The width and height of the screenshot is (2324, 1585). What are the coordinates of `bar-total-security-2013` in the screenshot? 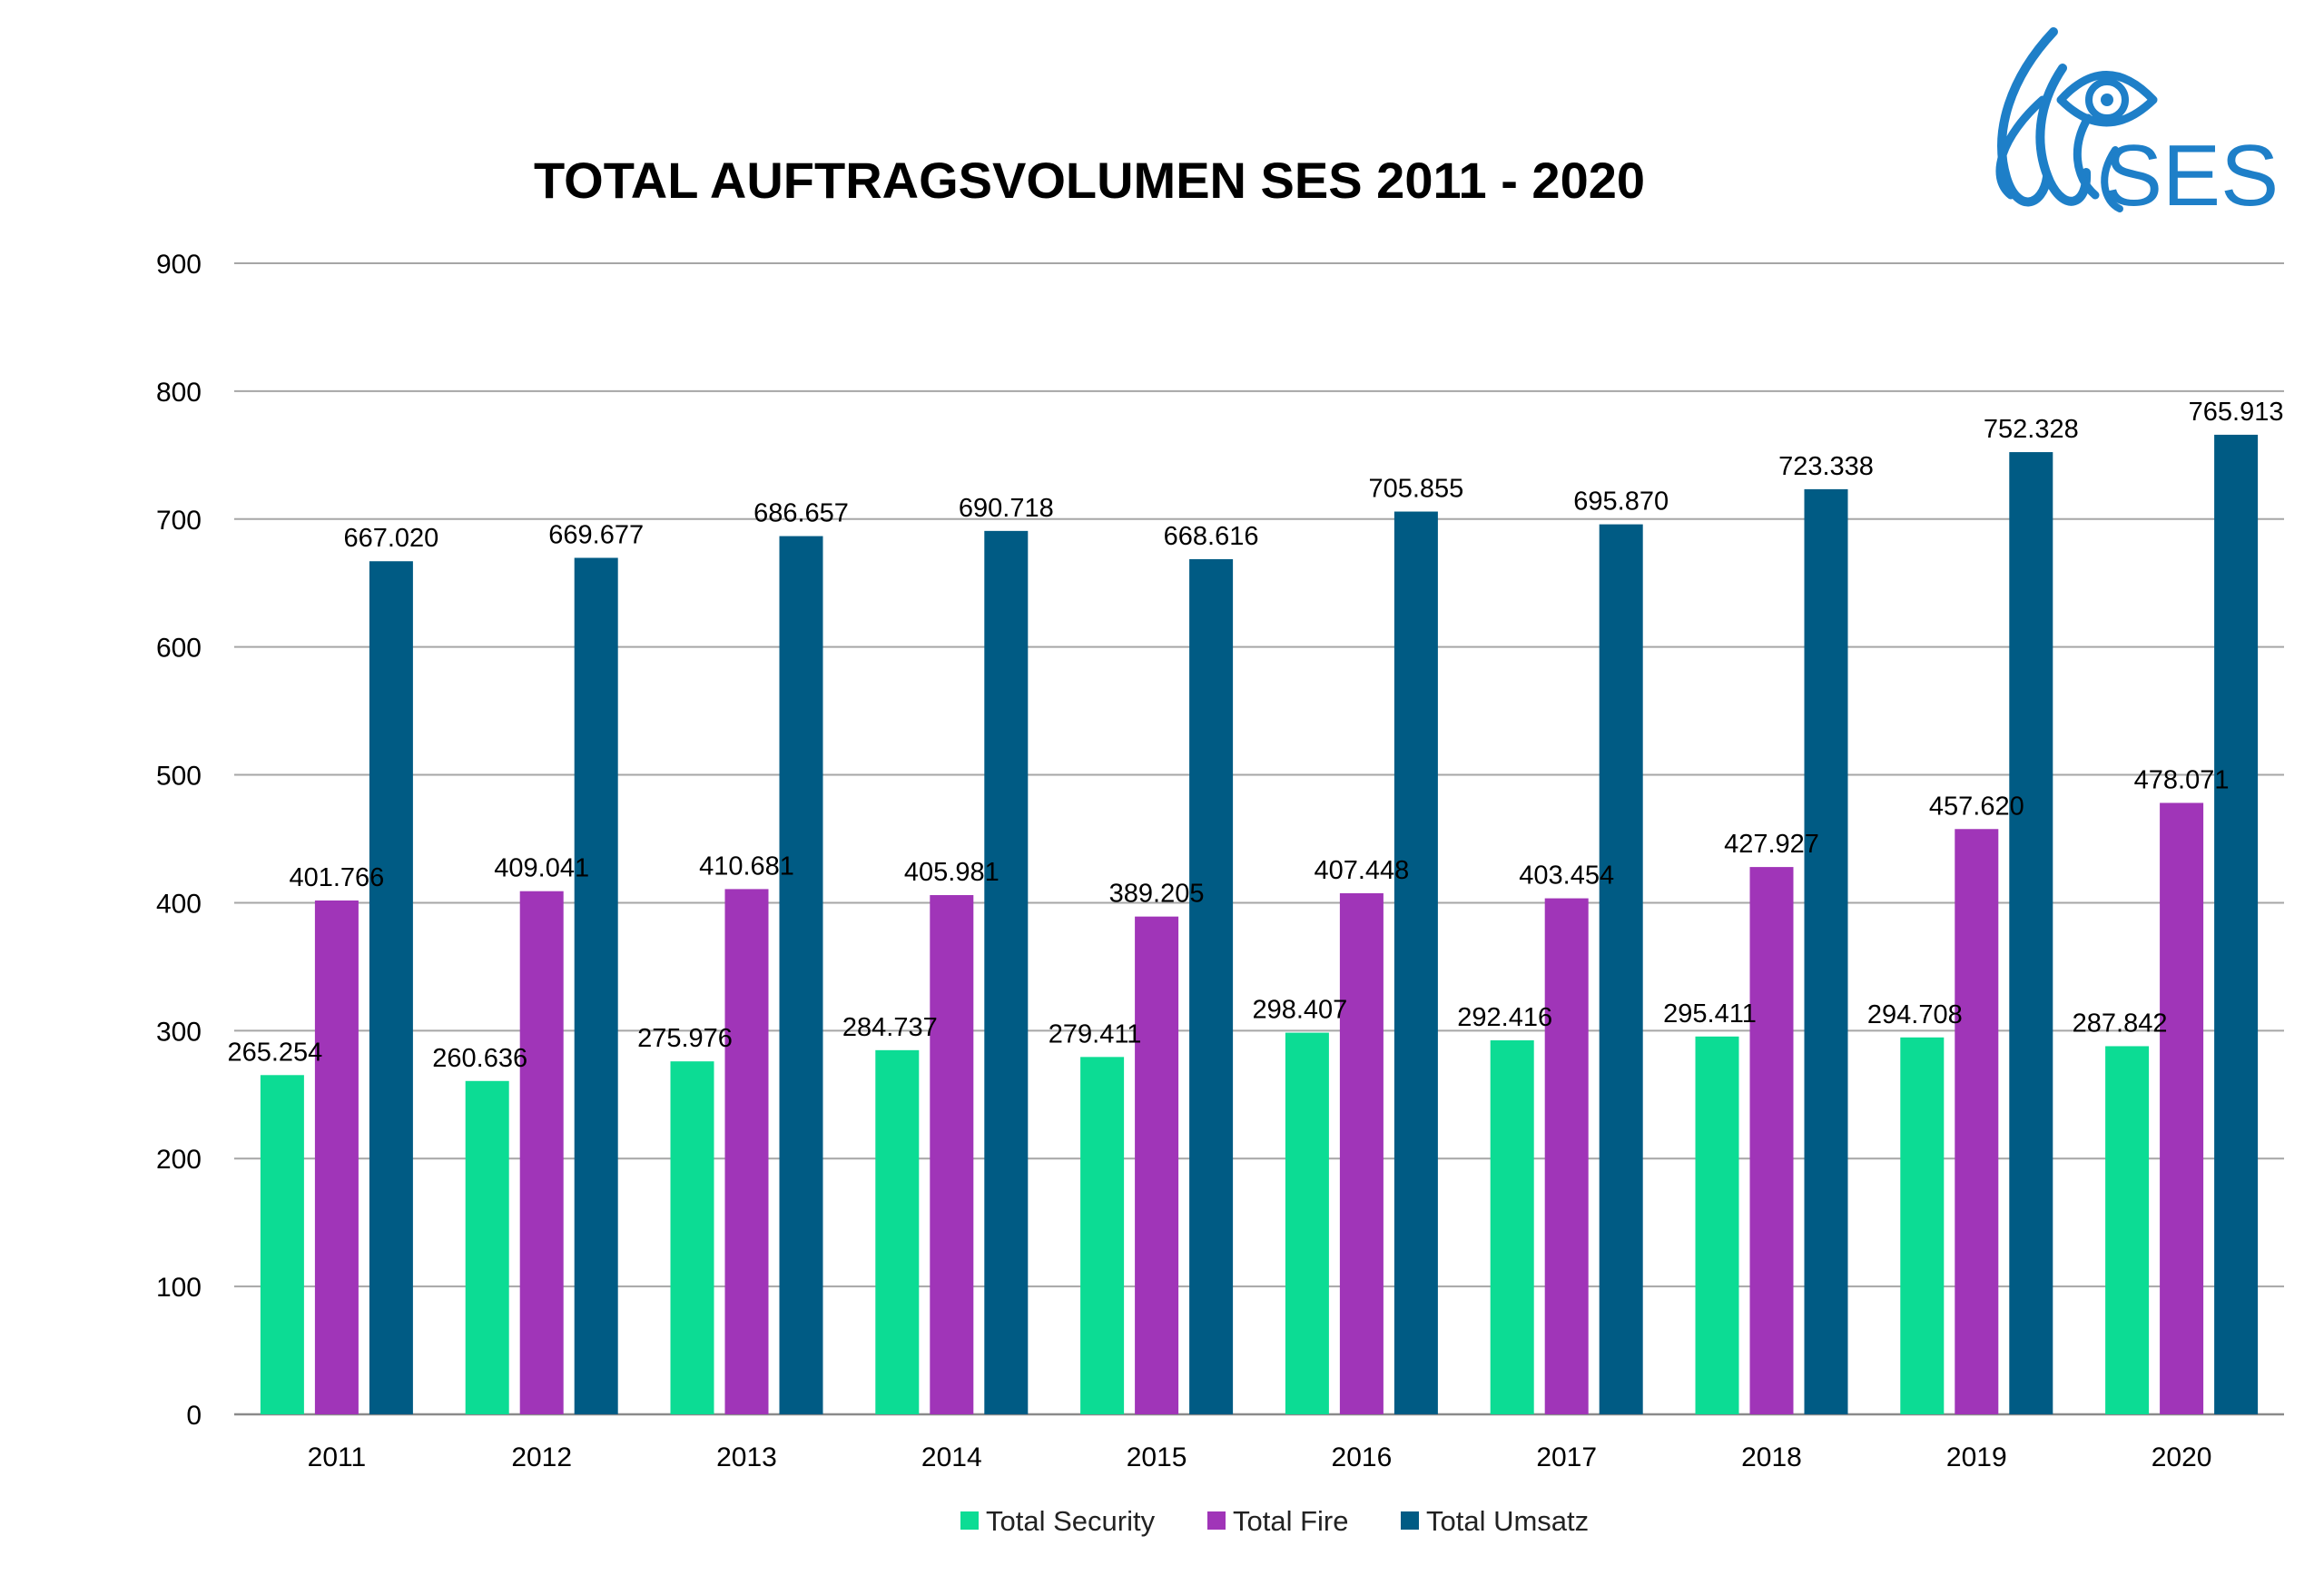 It's located at (692, 1238).